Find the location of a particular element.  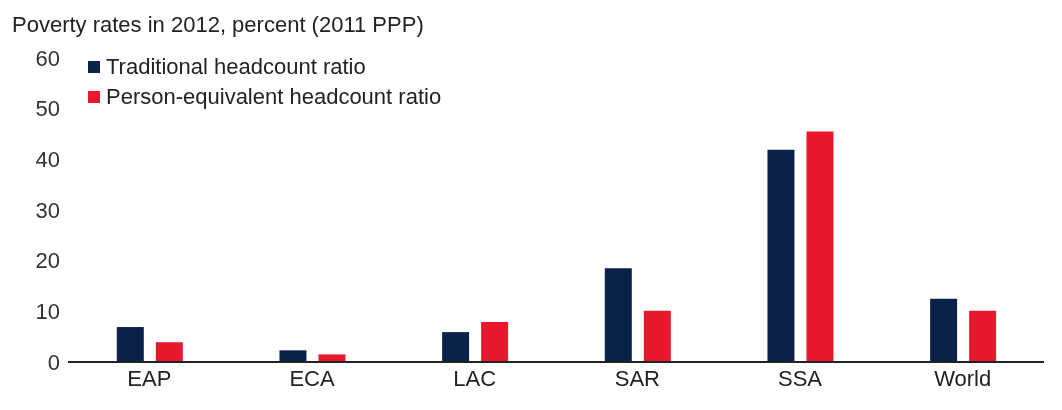

y-tick-label: 20 is located at coordinates (47, 261).